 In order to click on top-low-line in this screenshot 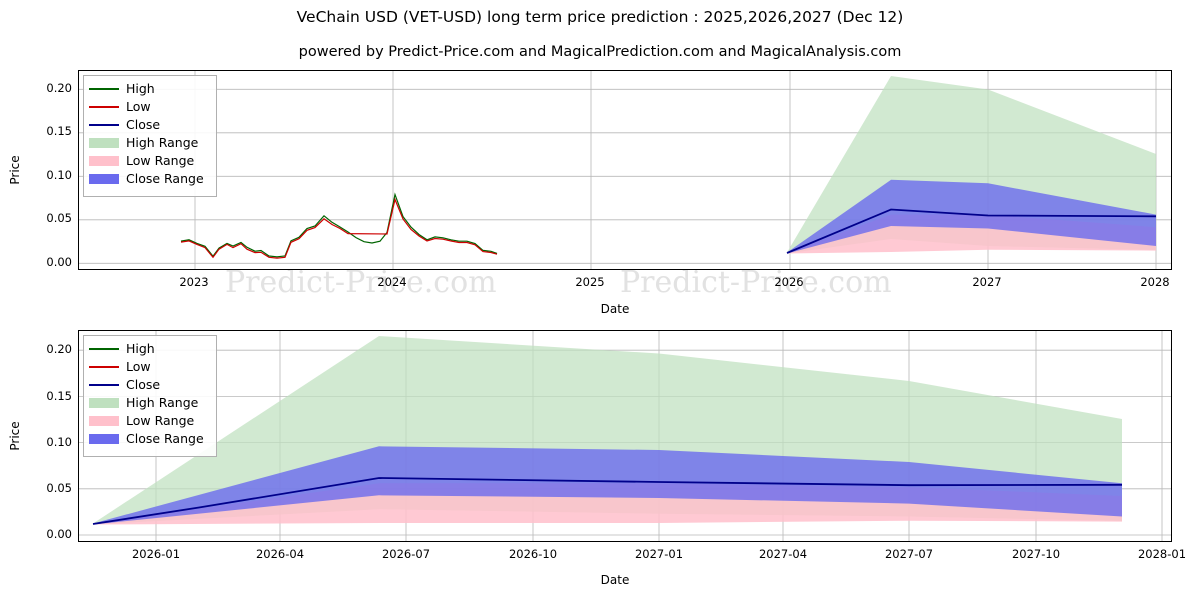, I will do `click(339, 228)`.